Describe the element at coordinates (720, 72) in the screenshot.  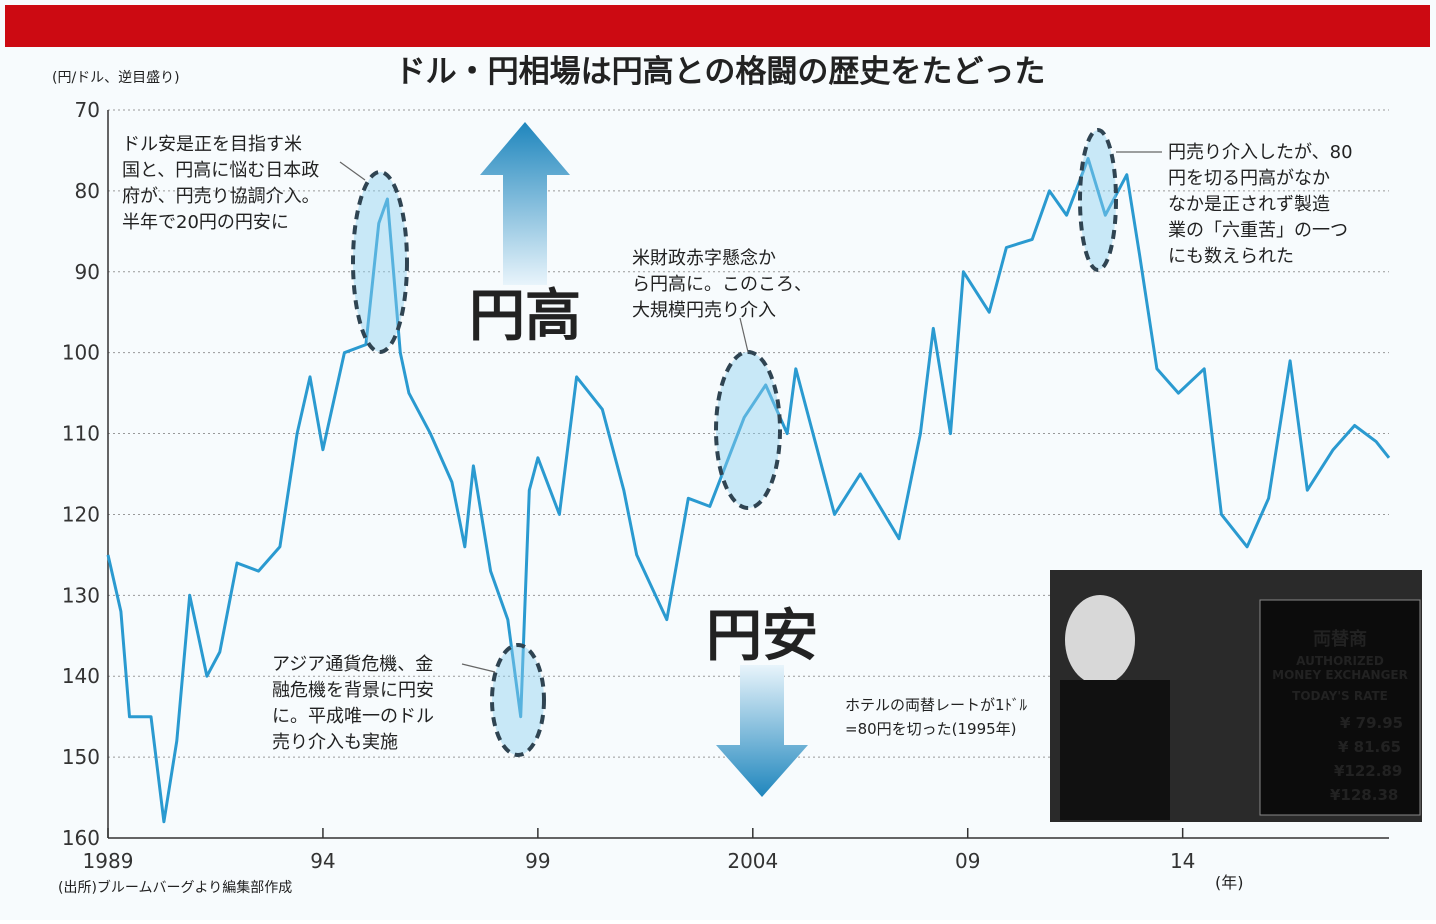
I see `chart-title: ドル・円相場は円高との格闘の歴史をたどった` at that location.